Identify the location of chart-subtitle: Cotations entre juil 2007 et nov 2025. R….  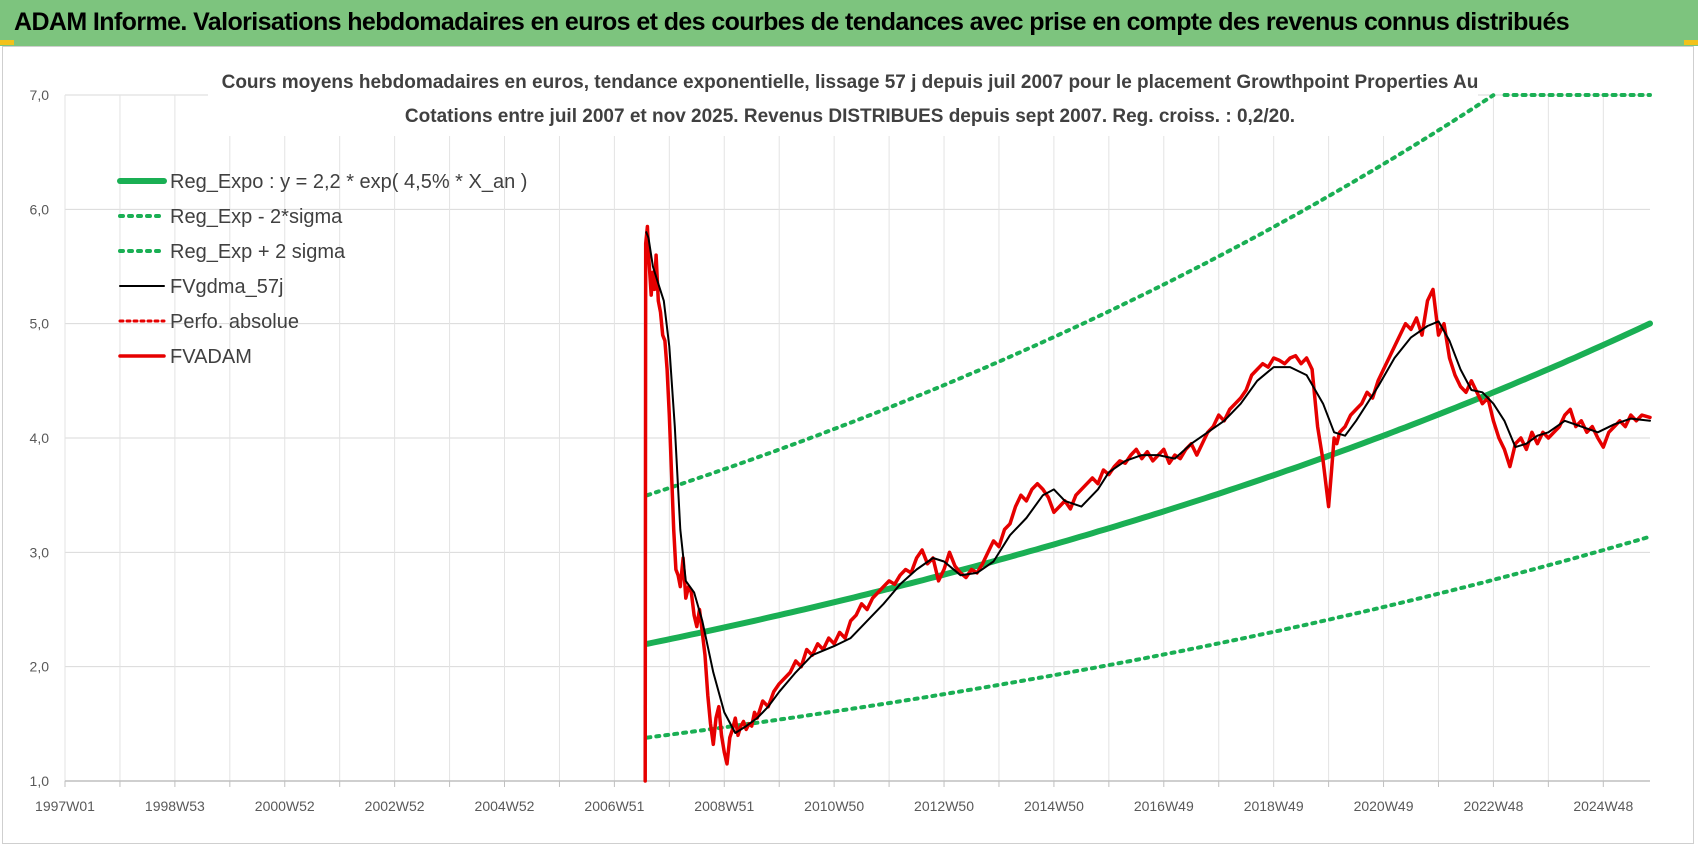
(850, 116).